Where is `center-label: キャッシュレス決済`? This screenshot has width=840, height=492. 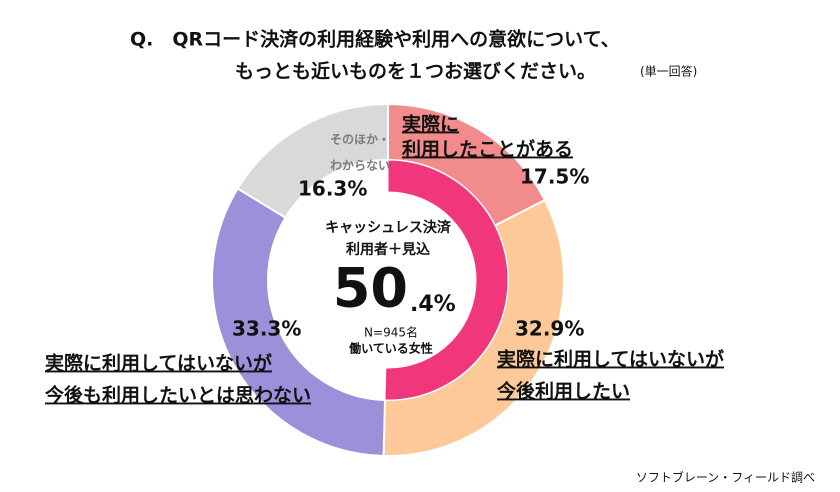
center-label: キャッシュレス決済 is located at coordinates (388, 227).